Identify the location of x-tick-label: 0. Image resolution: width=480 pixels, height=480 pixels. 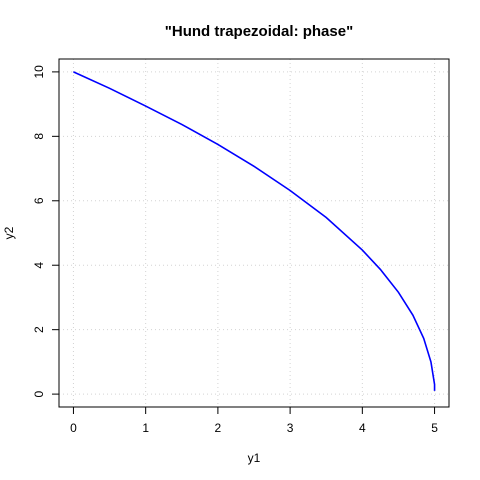
(73, 428).